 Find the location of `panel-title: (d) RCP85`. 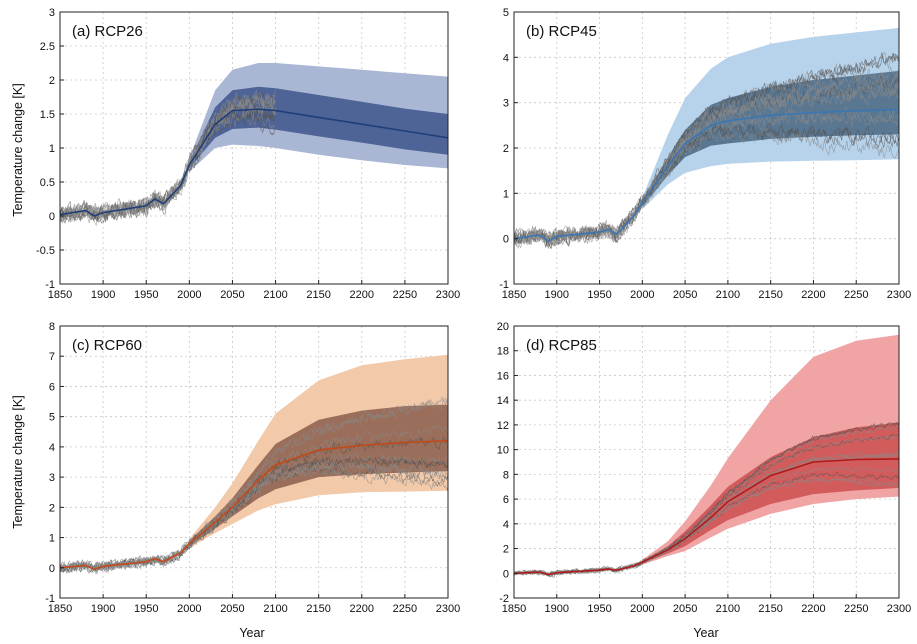

panel-title: (d) RCP85 is located at coordinates (561, 345).